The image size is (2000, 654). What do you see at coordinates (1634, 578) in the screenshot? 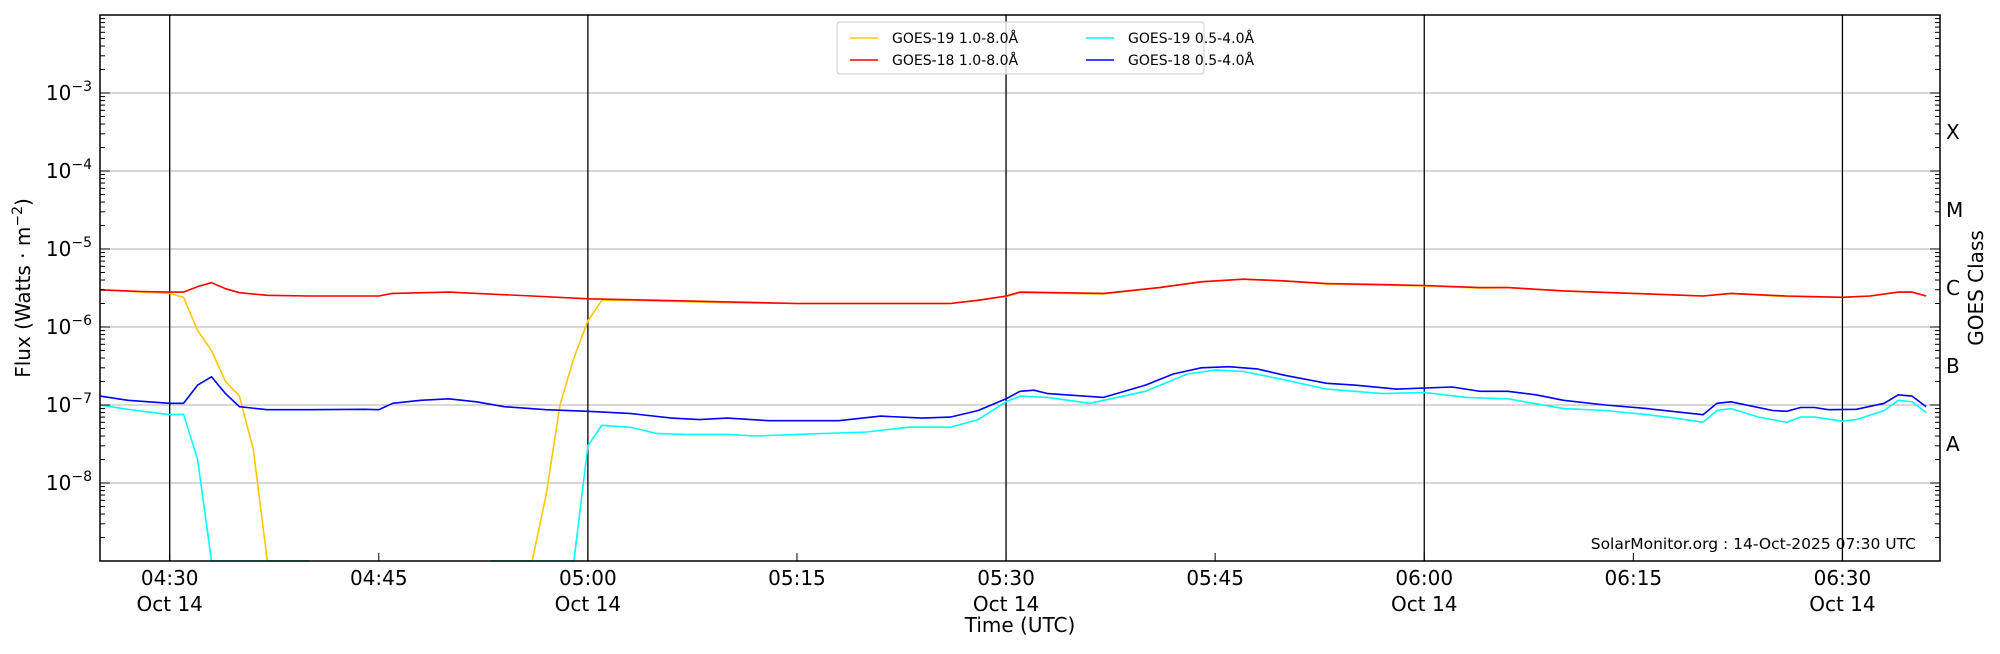
I see `x-tick-label: 06:15` at bounding box center [1634, 578].